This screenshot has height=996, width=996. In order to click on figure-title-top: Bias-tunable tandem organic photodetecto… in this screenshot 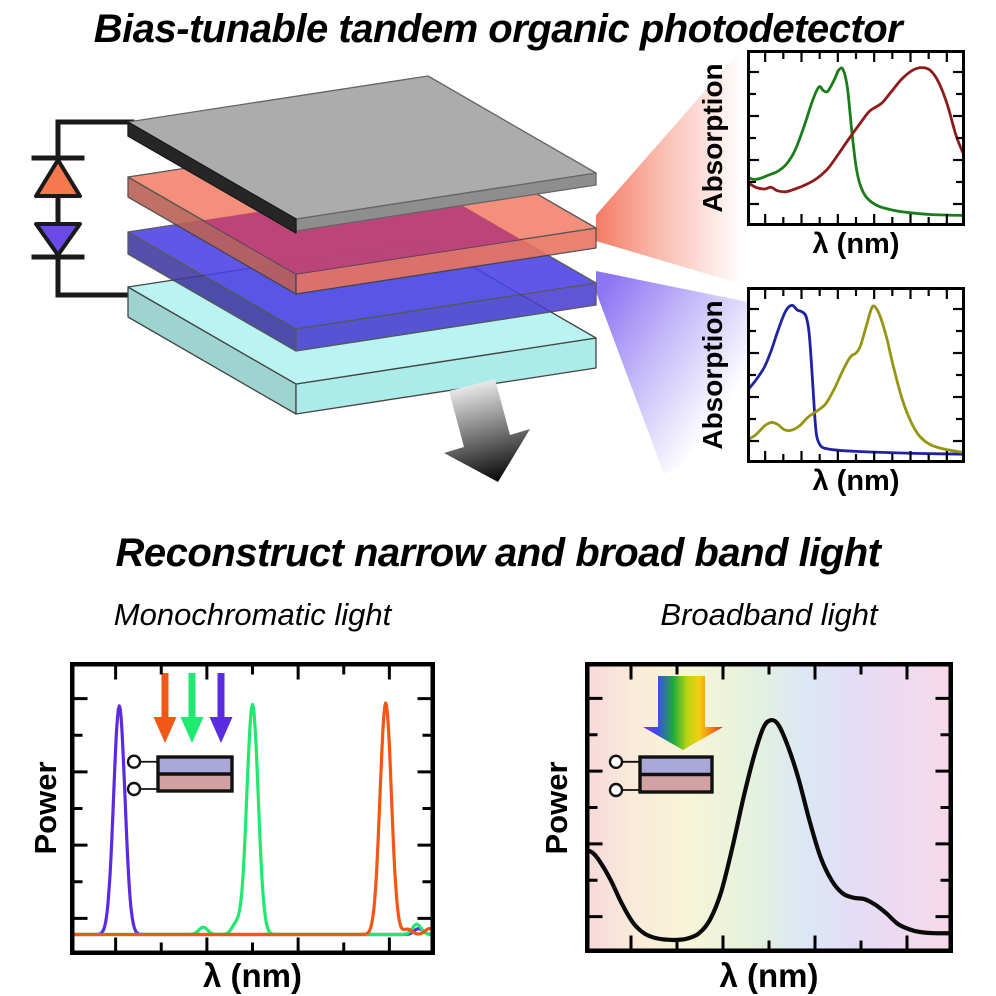, I will do `click(498, 29)`.